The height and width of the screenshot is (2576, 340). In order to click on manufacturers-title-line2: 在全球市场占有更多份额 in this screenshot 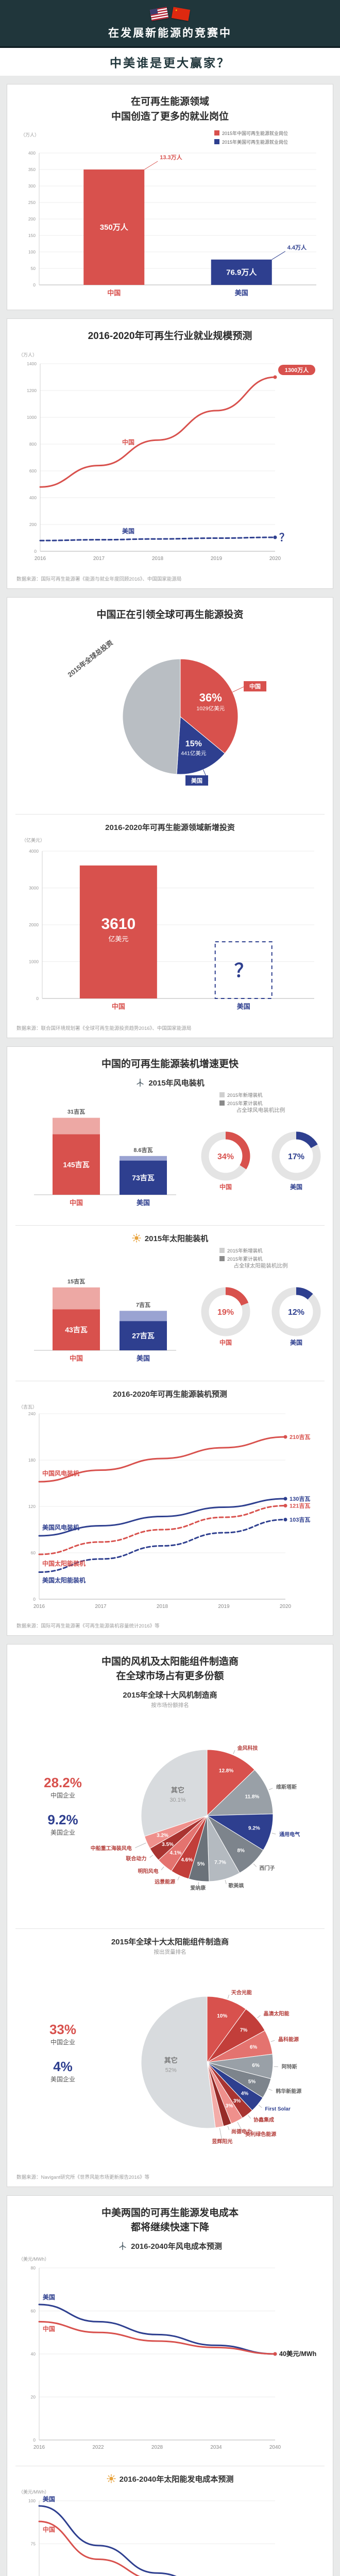, I will do `click(170, 1676)`.